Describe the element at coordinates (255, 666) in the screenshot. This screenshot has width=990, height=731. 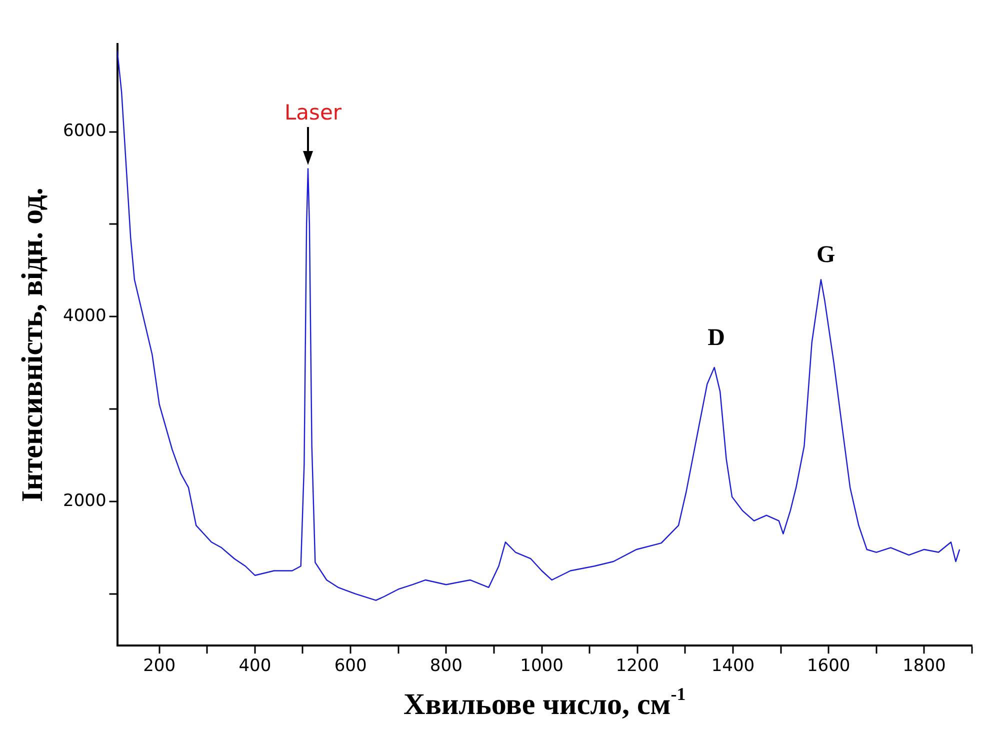
I see `x-tick-label: 400` at that location.